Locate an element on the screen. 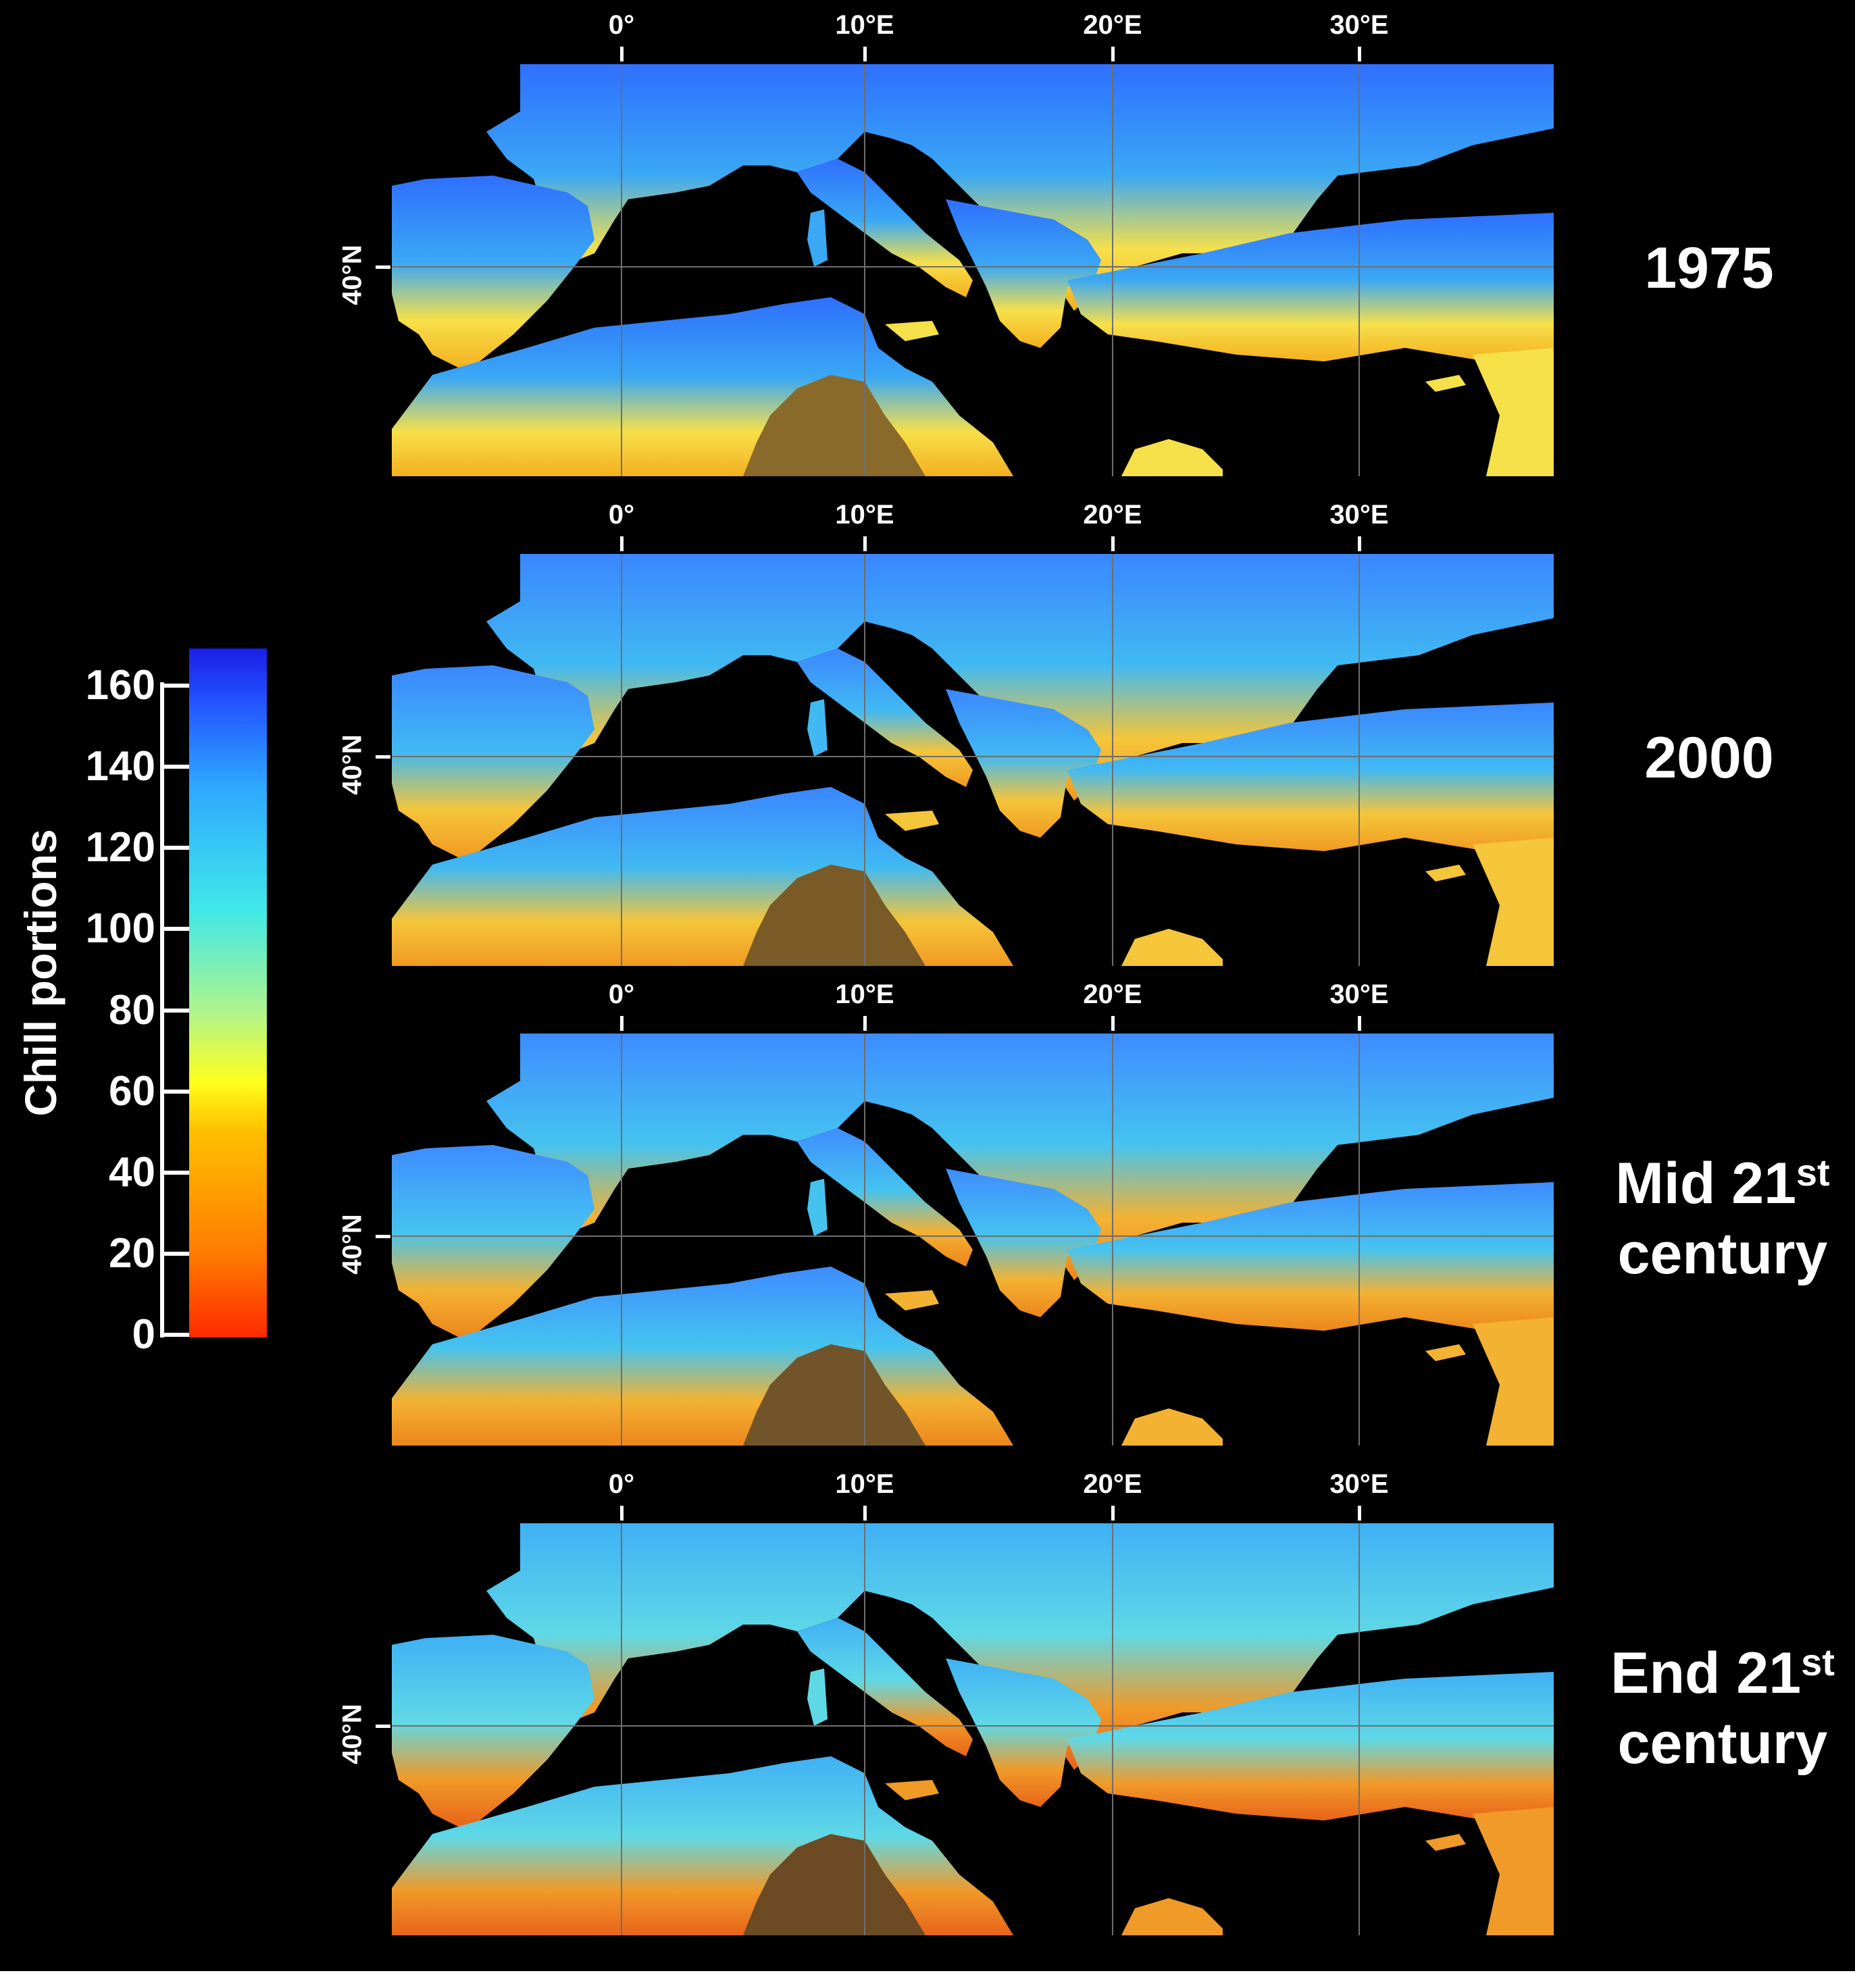 The height and width of the screenshot is (1988, 1855). legend-tick-label: 140 is located at coordinates (120, 766).